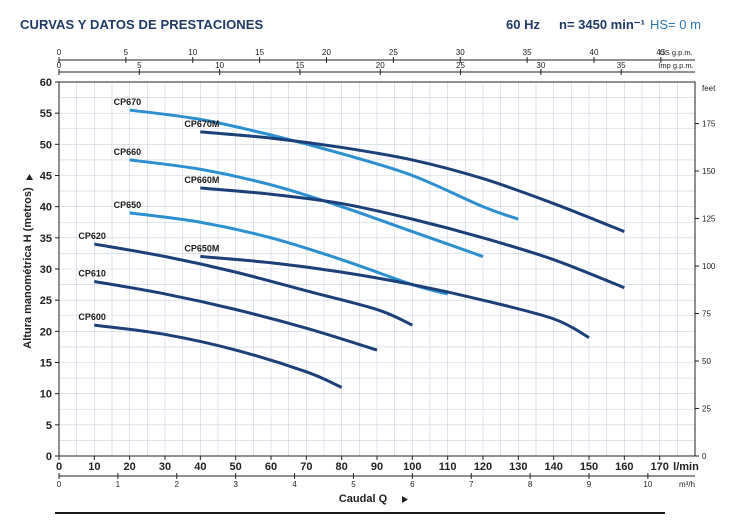 The width and height of the screenshot is (730, 528). Describe the element at coordinates (589, 484) in the screenshot. I see `m3h-tick-label: 9` at that location.